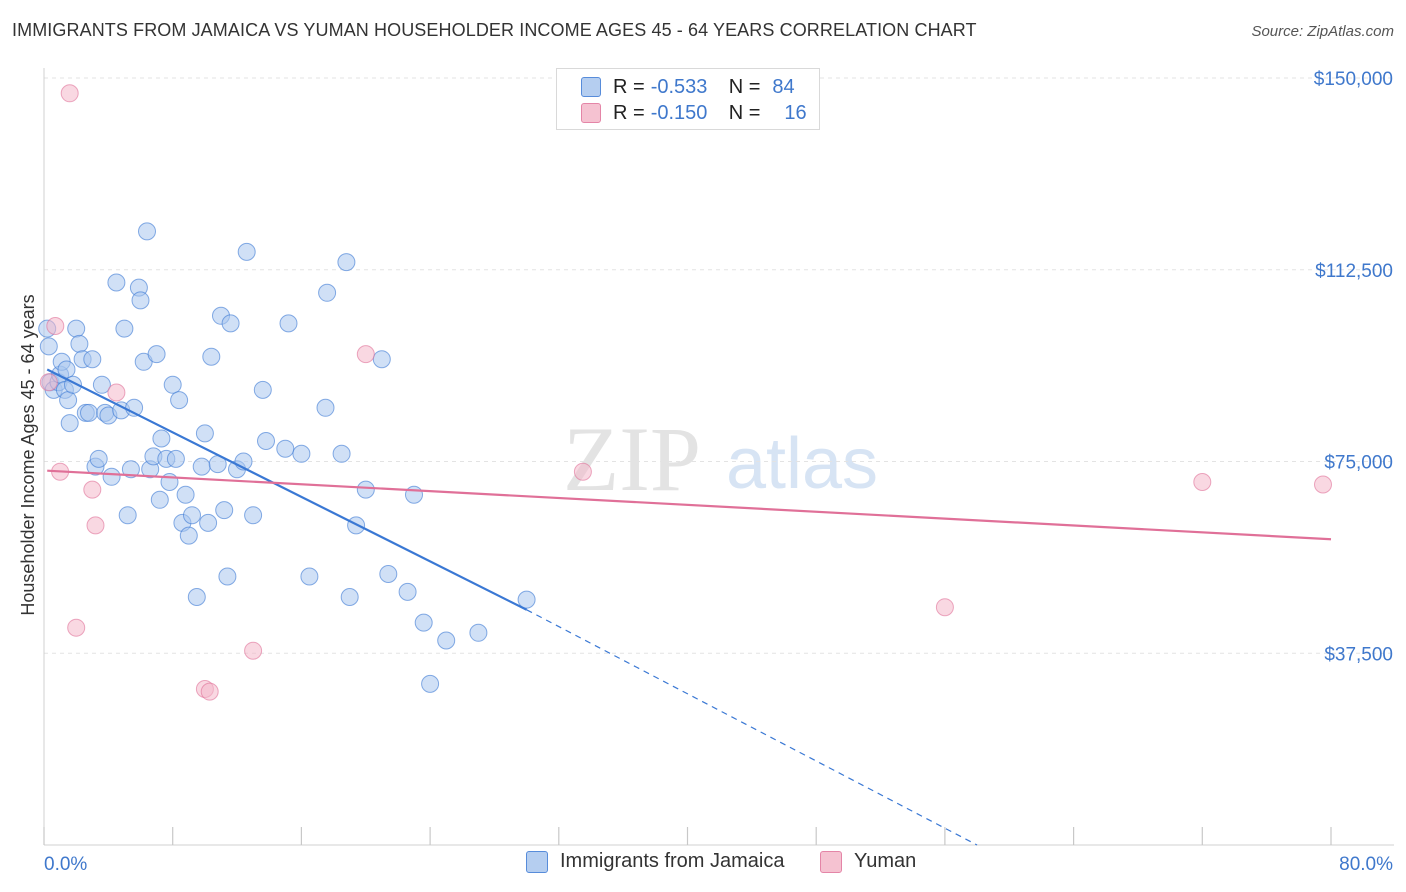 This screenshot has height=892, width=1406. What do you see at coordinates (1366, 864) in the screenshot?
I see `x-tick-label-max: 80.0%` at bounding box center [1366, 864].